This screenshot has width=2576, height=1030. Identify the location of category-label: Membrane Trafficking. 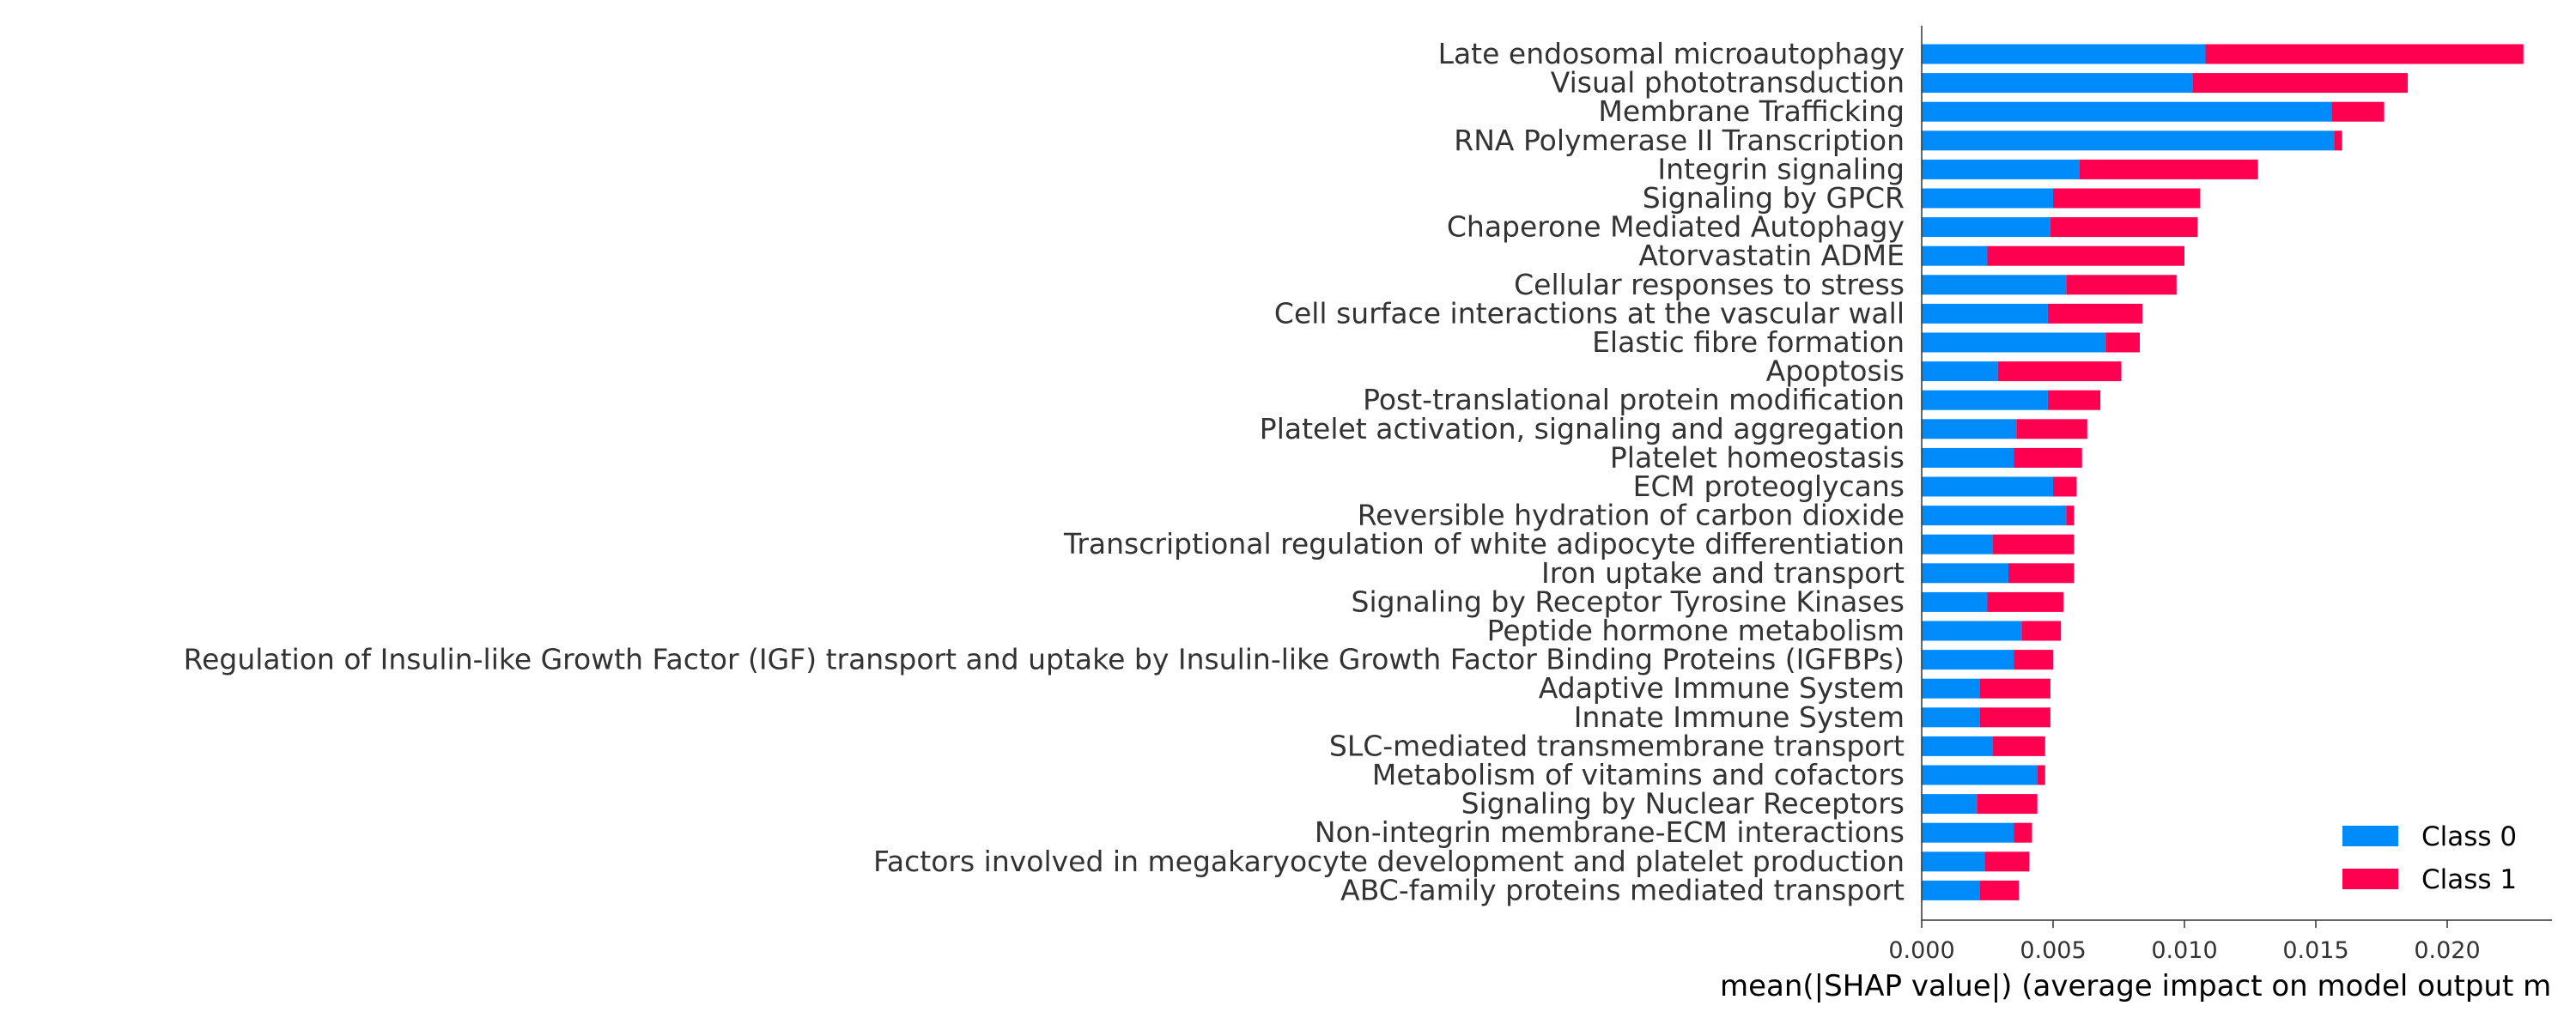
(1751, 111).